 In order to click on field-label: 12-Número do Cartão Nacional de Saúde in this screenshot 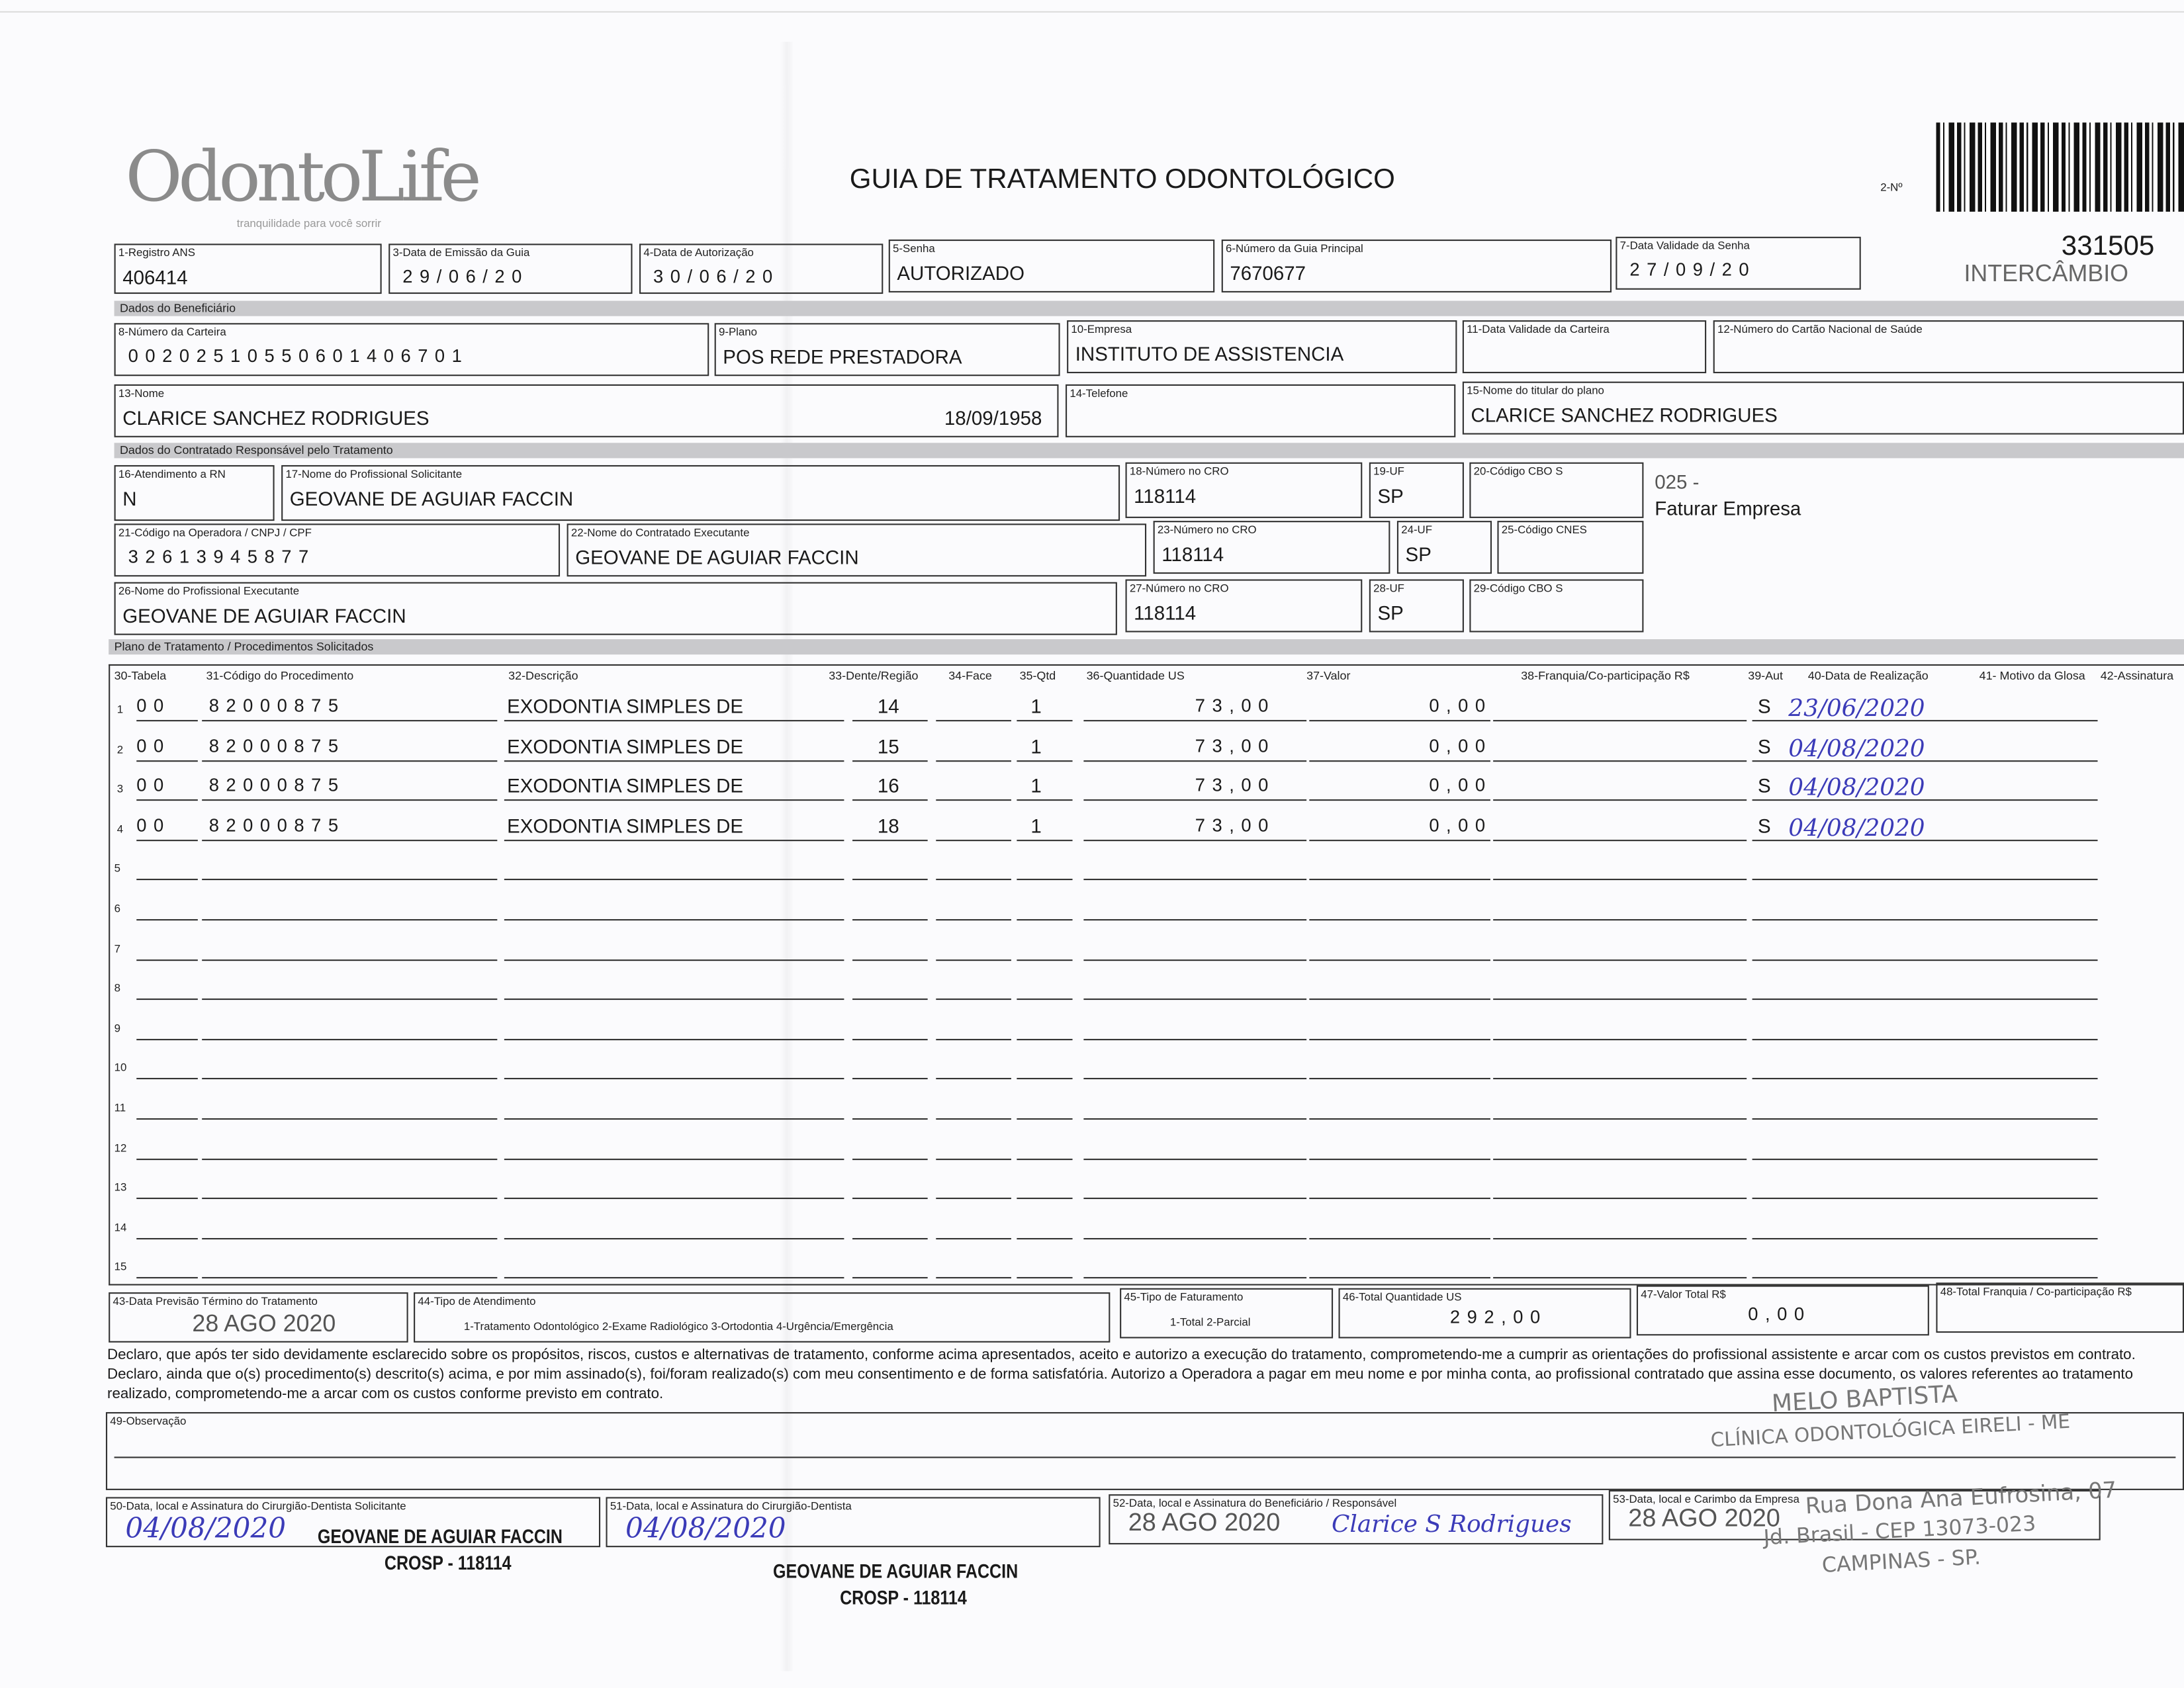, I will do `click(1820, 329)`.